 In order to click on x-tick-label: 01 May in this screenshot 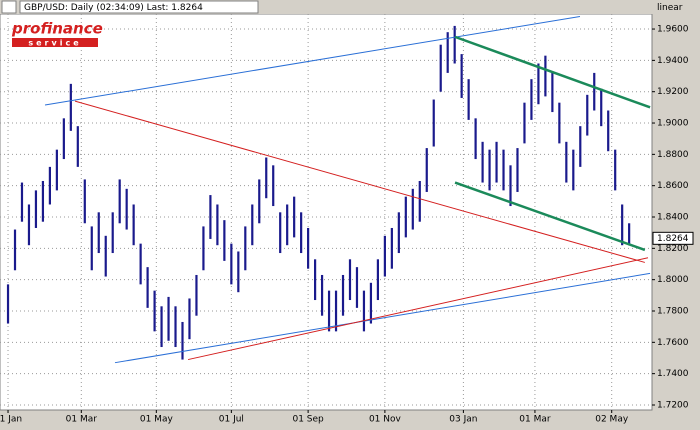, I will do `click(157, 420)`.